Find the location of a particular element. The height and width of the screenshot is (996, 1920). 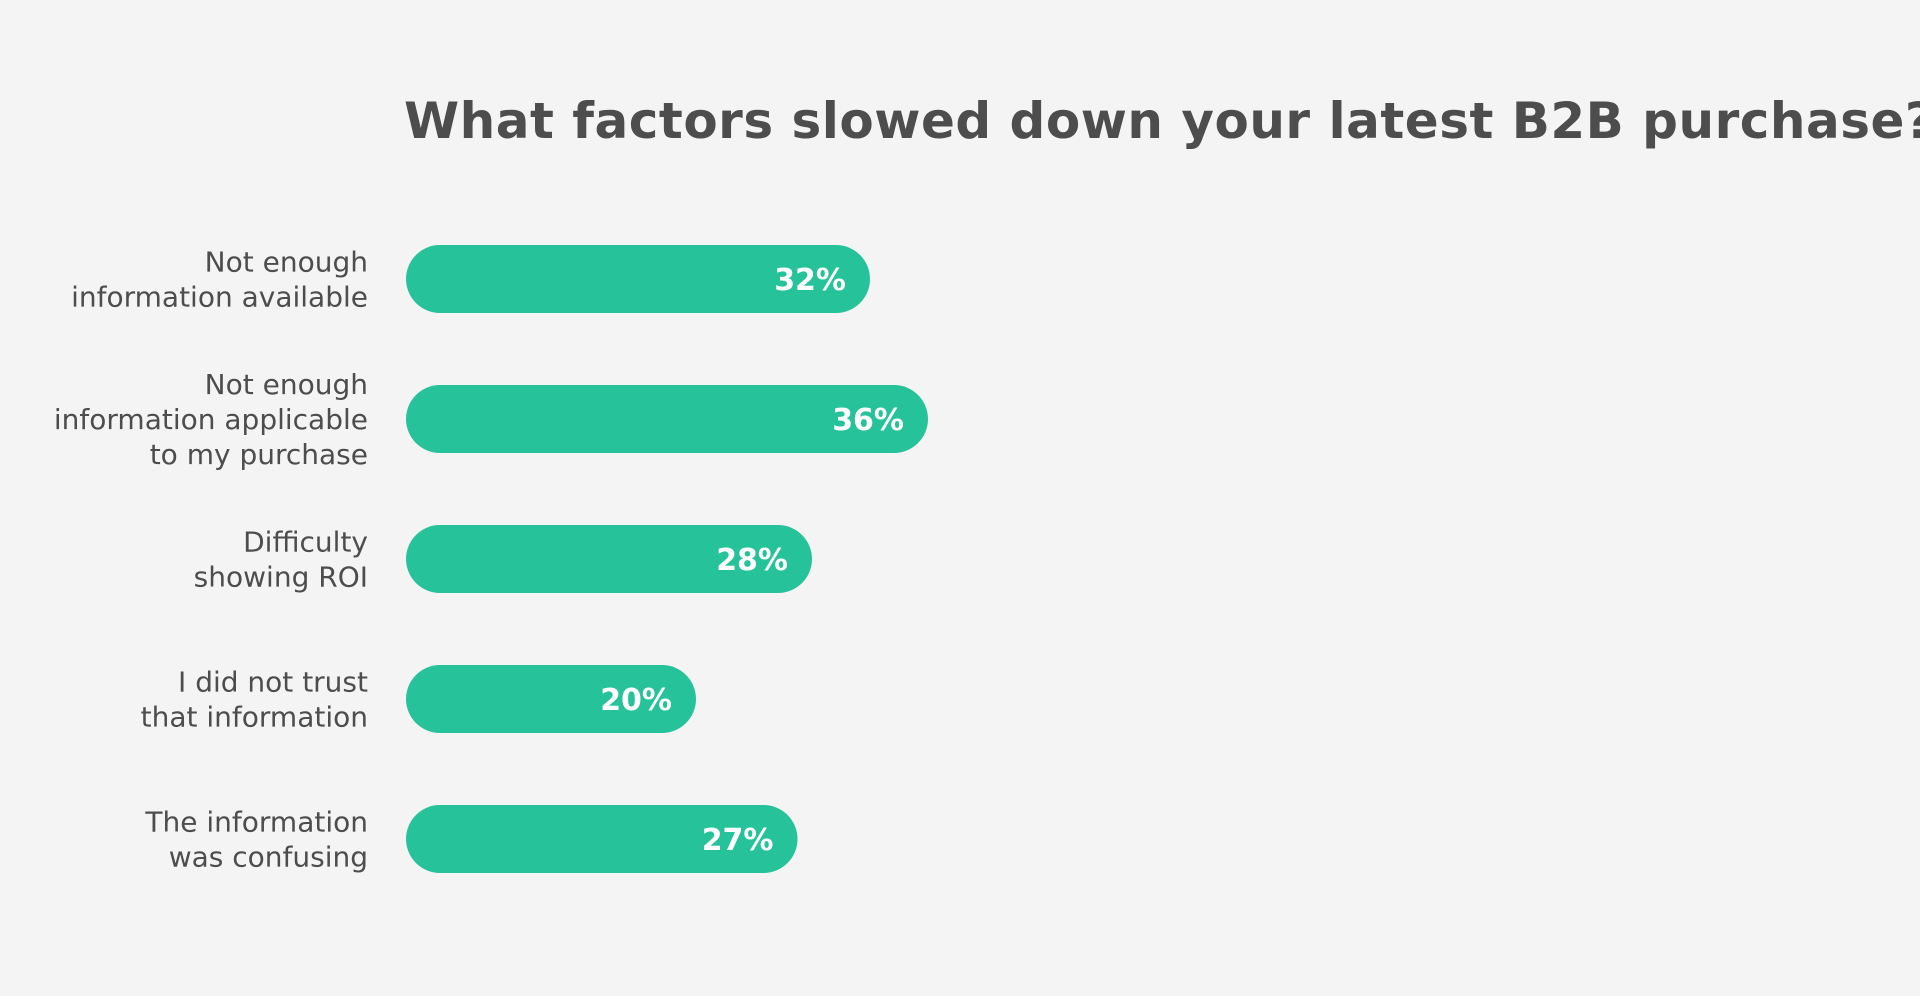

category-label-0-line-0: Not enough is located at coordinates (286, 262).